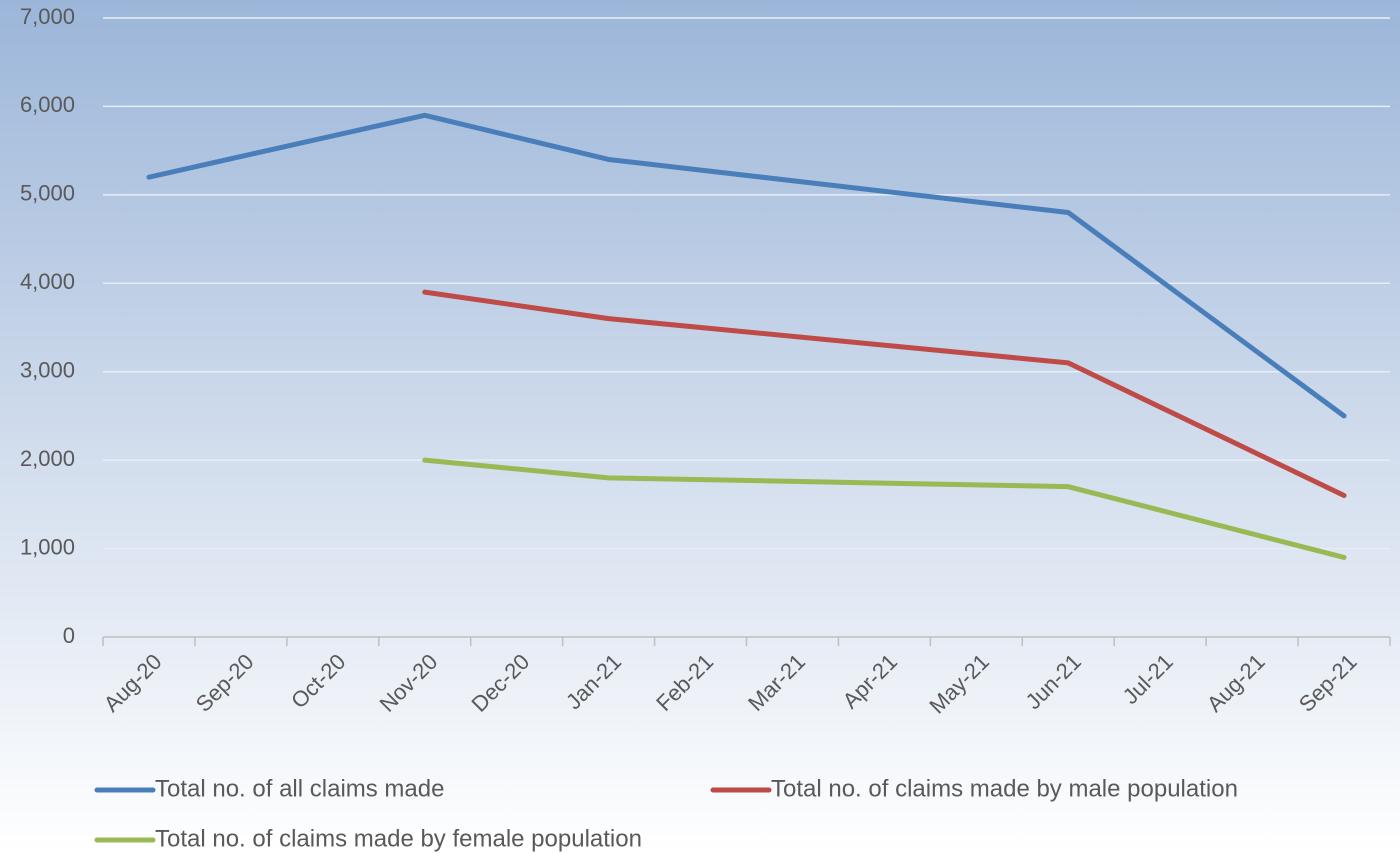 The image size is (1400, 854). I want to click on y-tick-label: 7,000, so click(47, 16).